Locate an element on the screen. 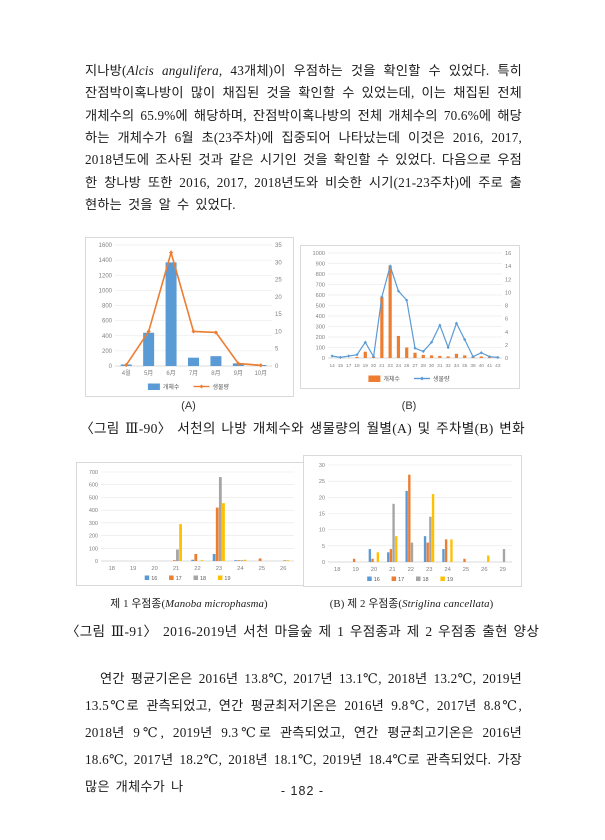 This screenshot has height=840, width=605. svg-text: 6月 is located at coordinates (170, 373).